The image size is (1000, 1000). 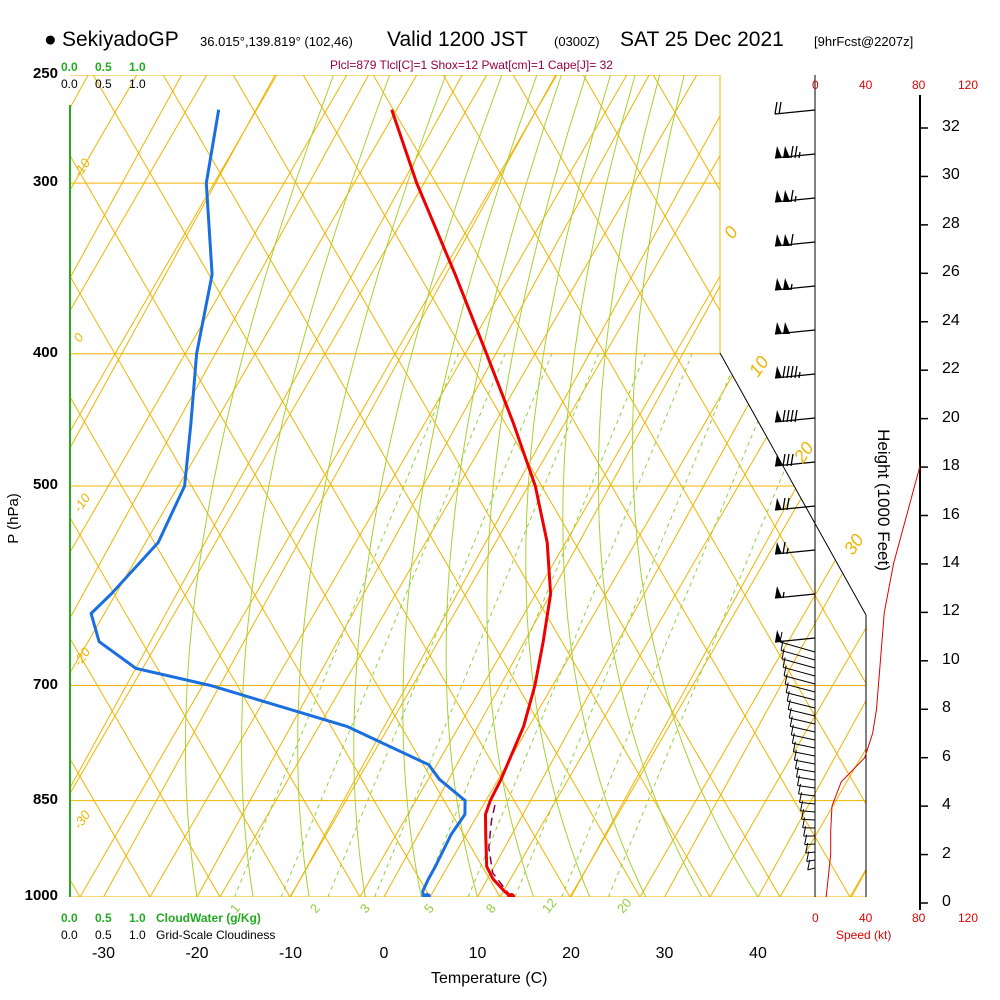 What do you see at coordinates (864, 935) in the screenshot?
I see `speed-axis-label: Speed (kt)` at bounding box center [864, 935].